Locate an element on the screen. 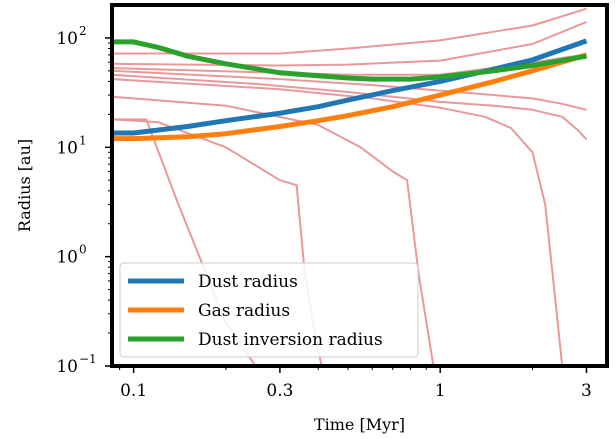 This screenshot has height=439, width=615. legend-box is located at coordinates (269, 310).